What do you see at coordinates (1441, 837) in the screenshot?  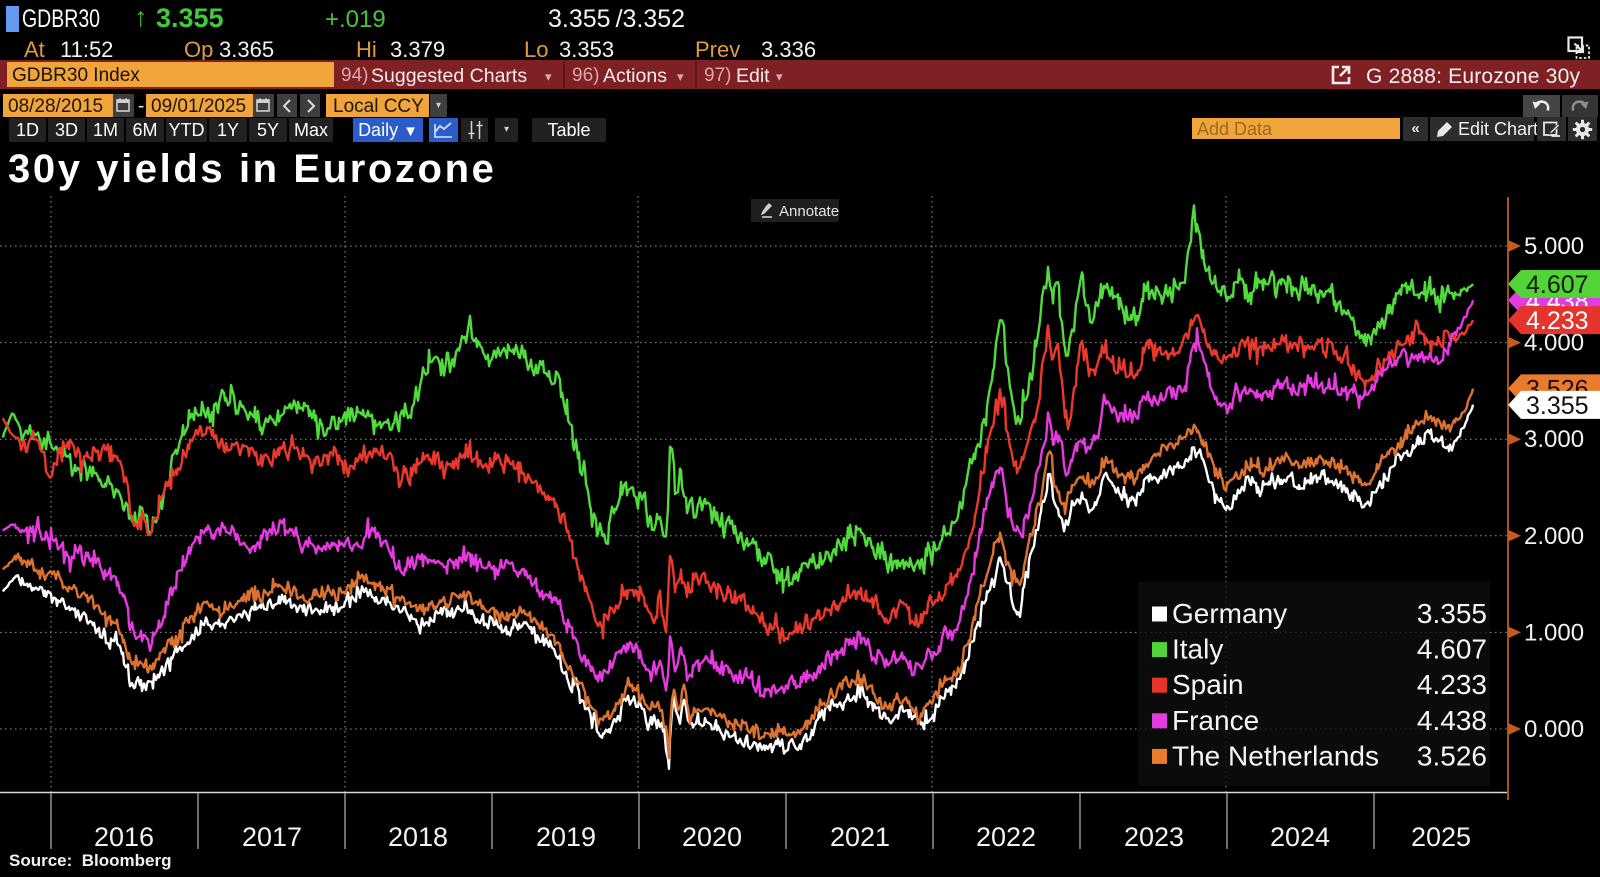 I see `svg-text: 2025` at bounding box center [1441, 837].